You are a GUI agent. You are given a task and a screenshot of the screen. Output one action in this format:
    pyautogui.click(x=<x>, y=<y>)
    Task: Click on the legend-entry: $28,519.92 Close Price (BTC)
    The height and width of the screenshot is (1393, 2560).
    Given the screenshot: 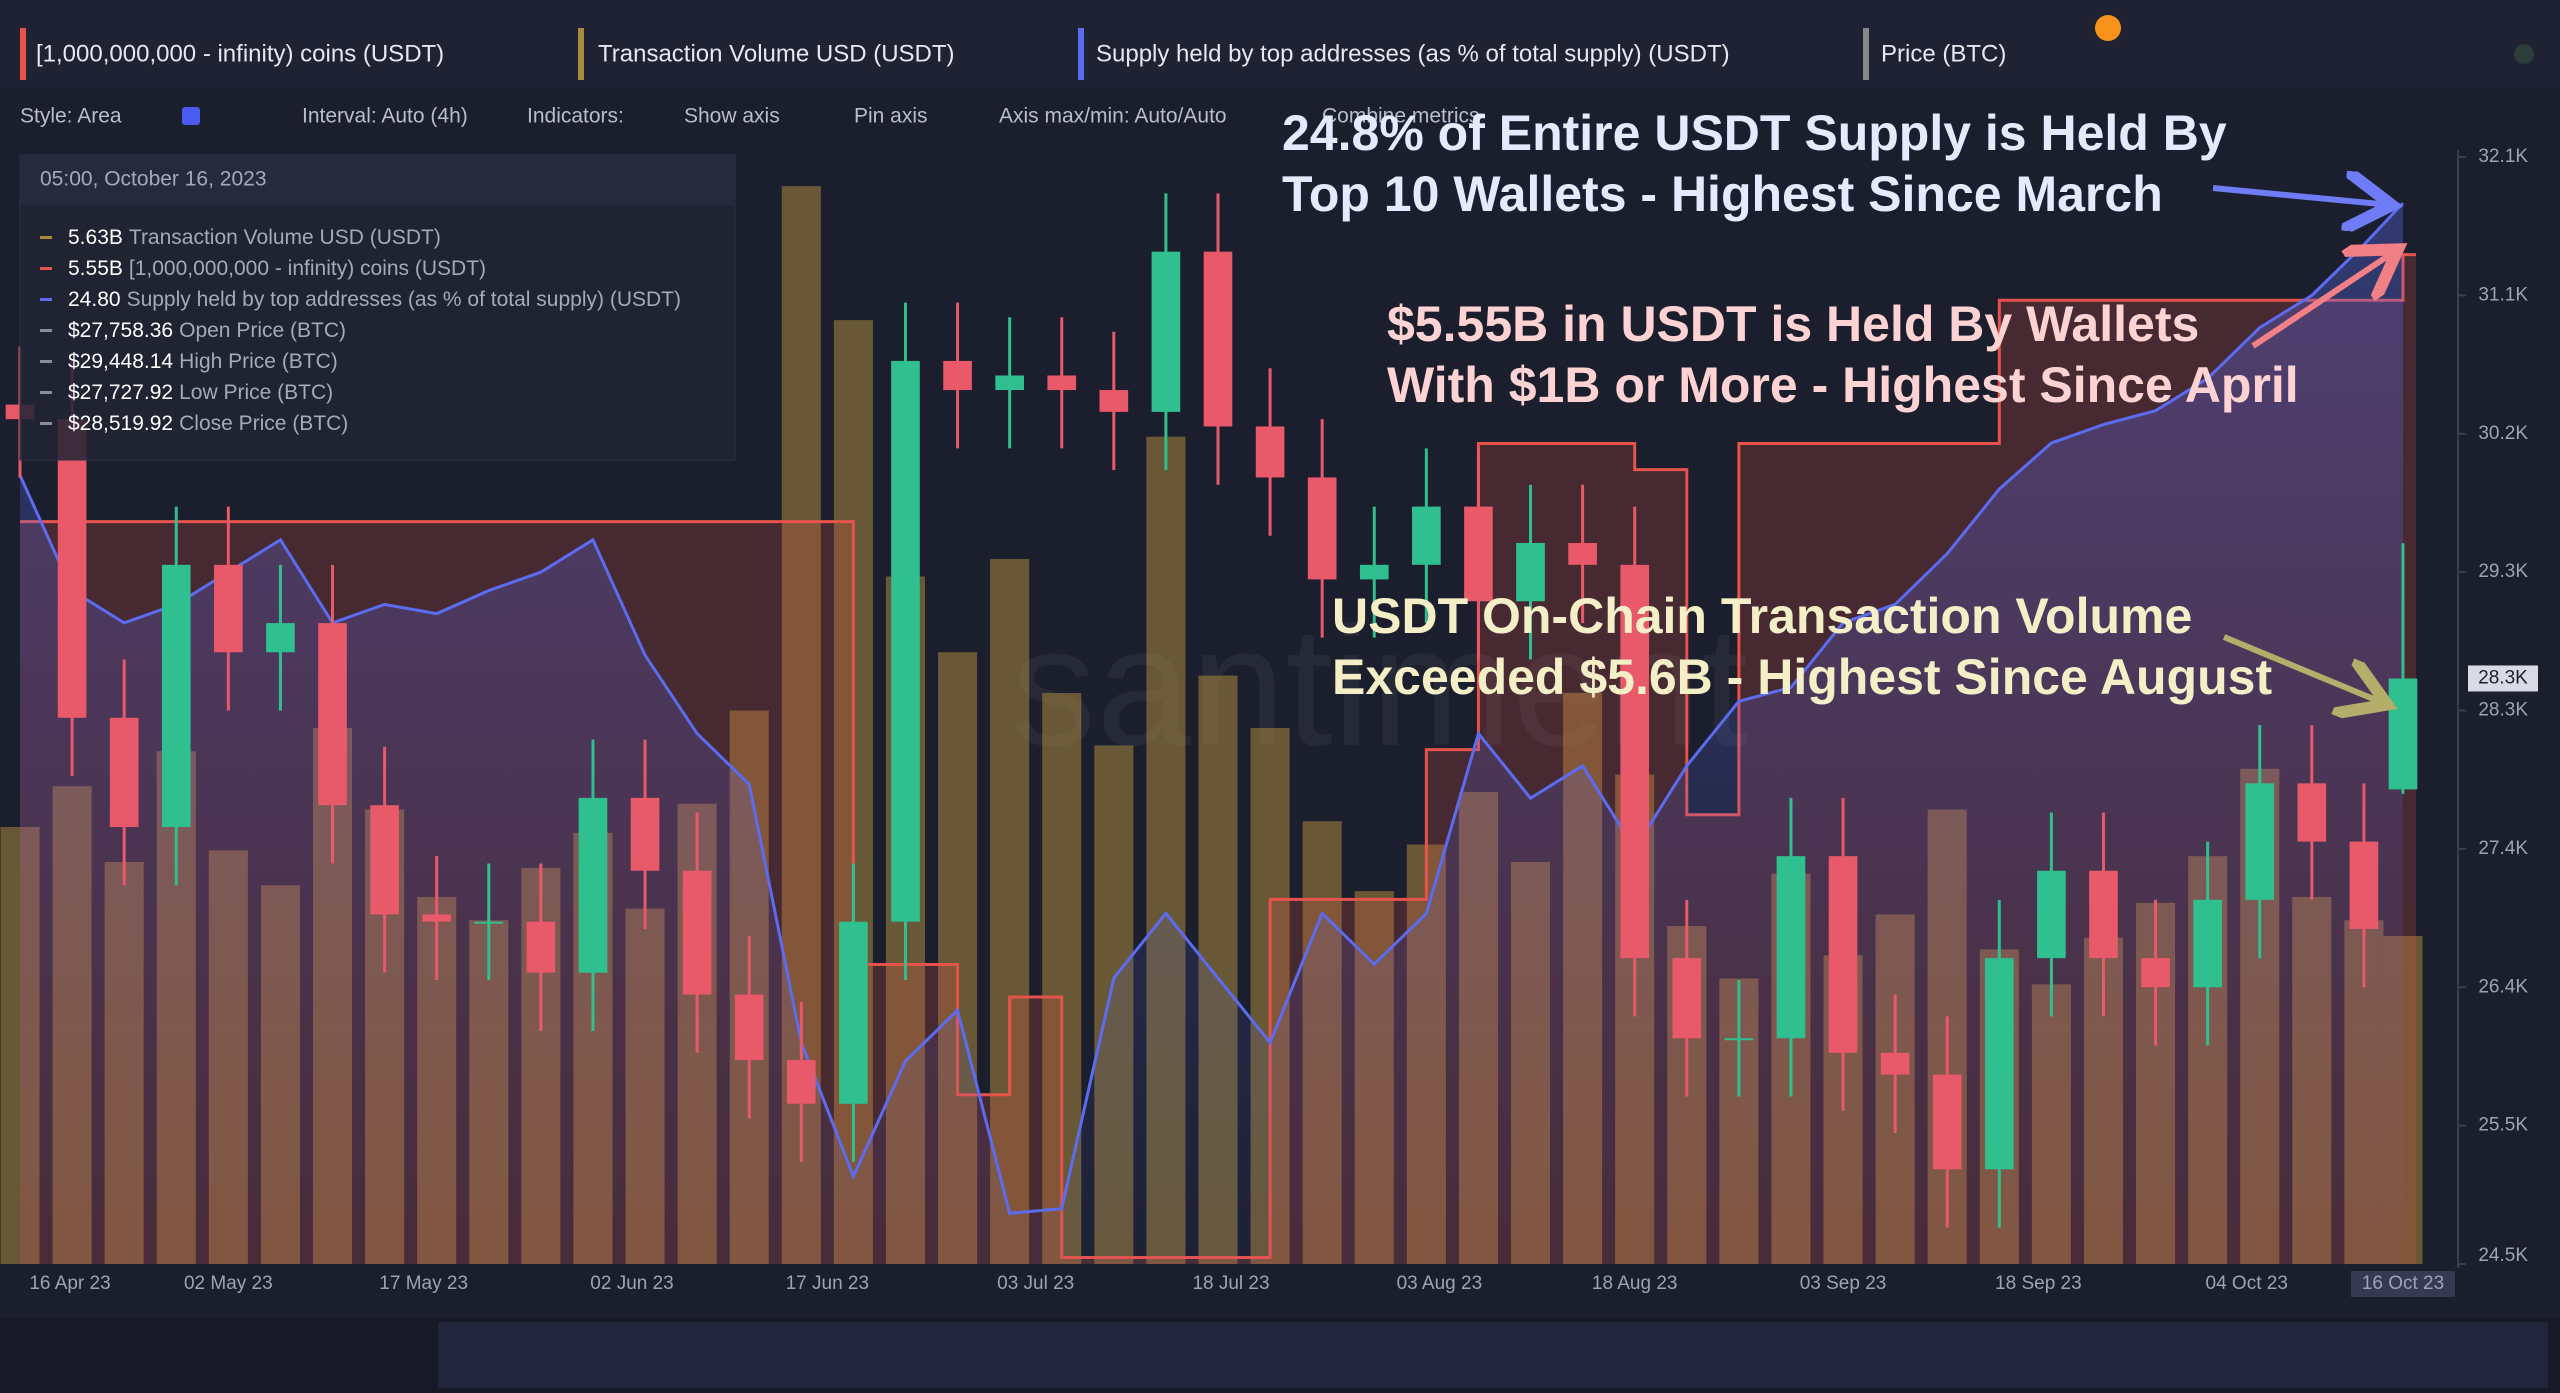 What is the action you would take?
    pyautogui.click(x=208, y=423)
    